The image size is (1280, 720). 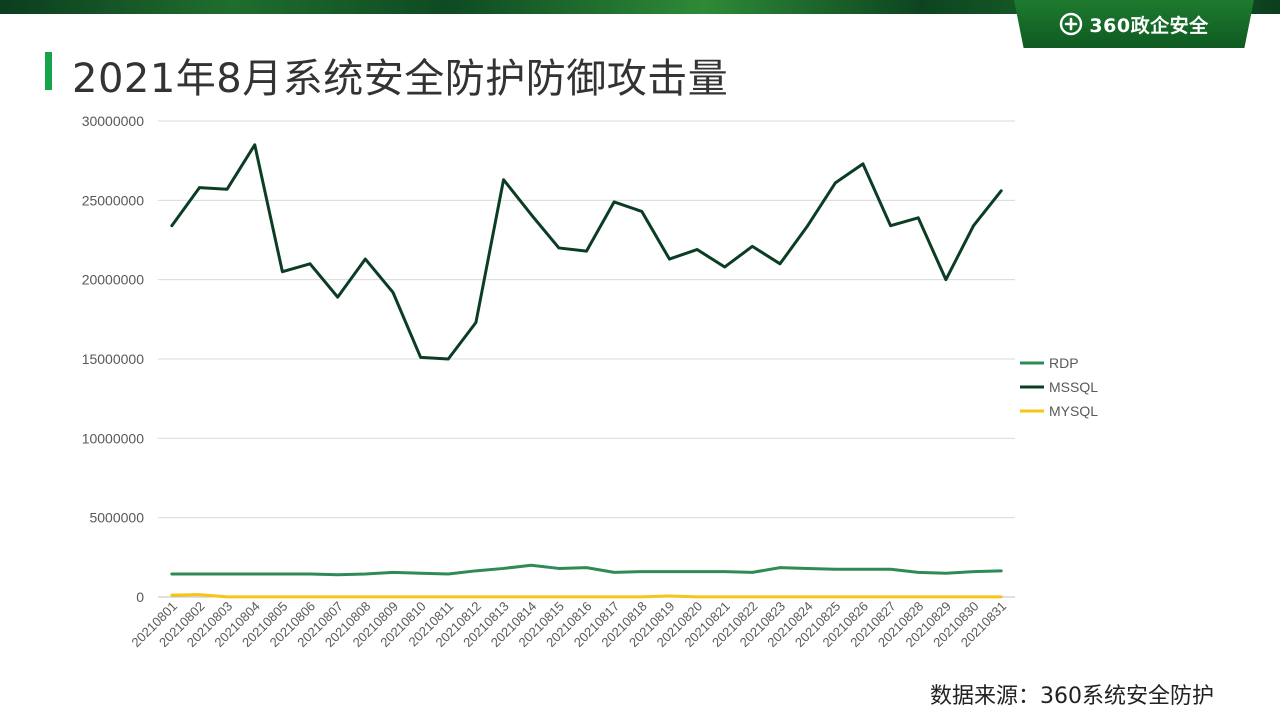 What do you see at coordinates (113, 121) in the screenshot?
I see `y-tick-label: 30000000` at bounding box center [113, 121].